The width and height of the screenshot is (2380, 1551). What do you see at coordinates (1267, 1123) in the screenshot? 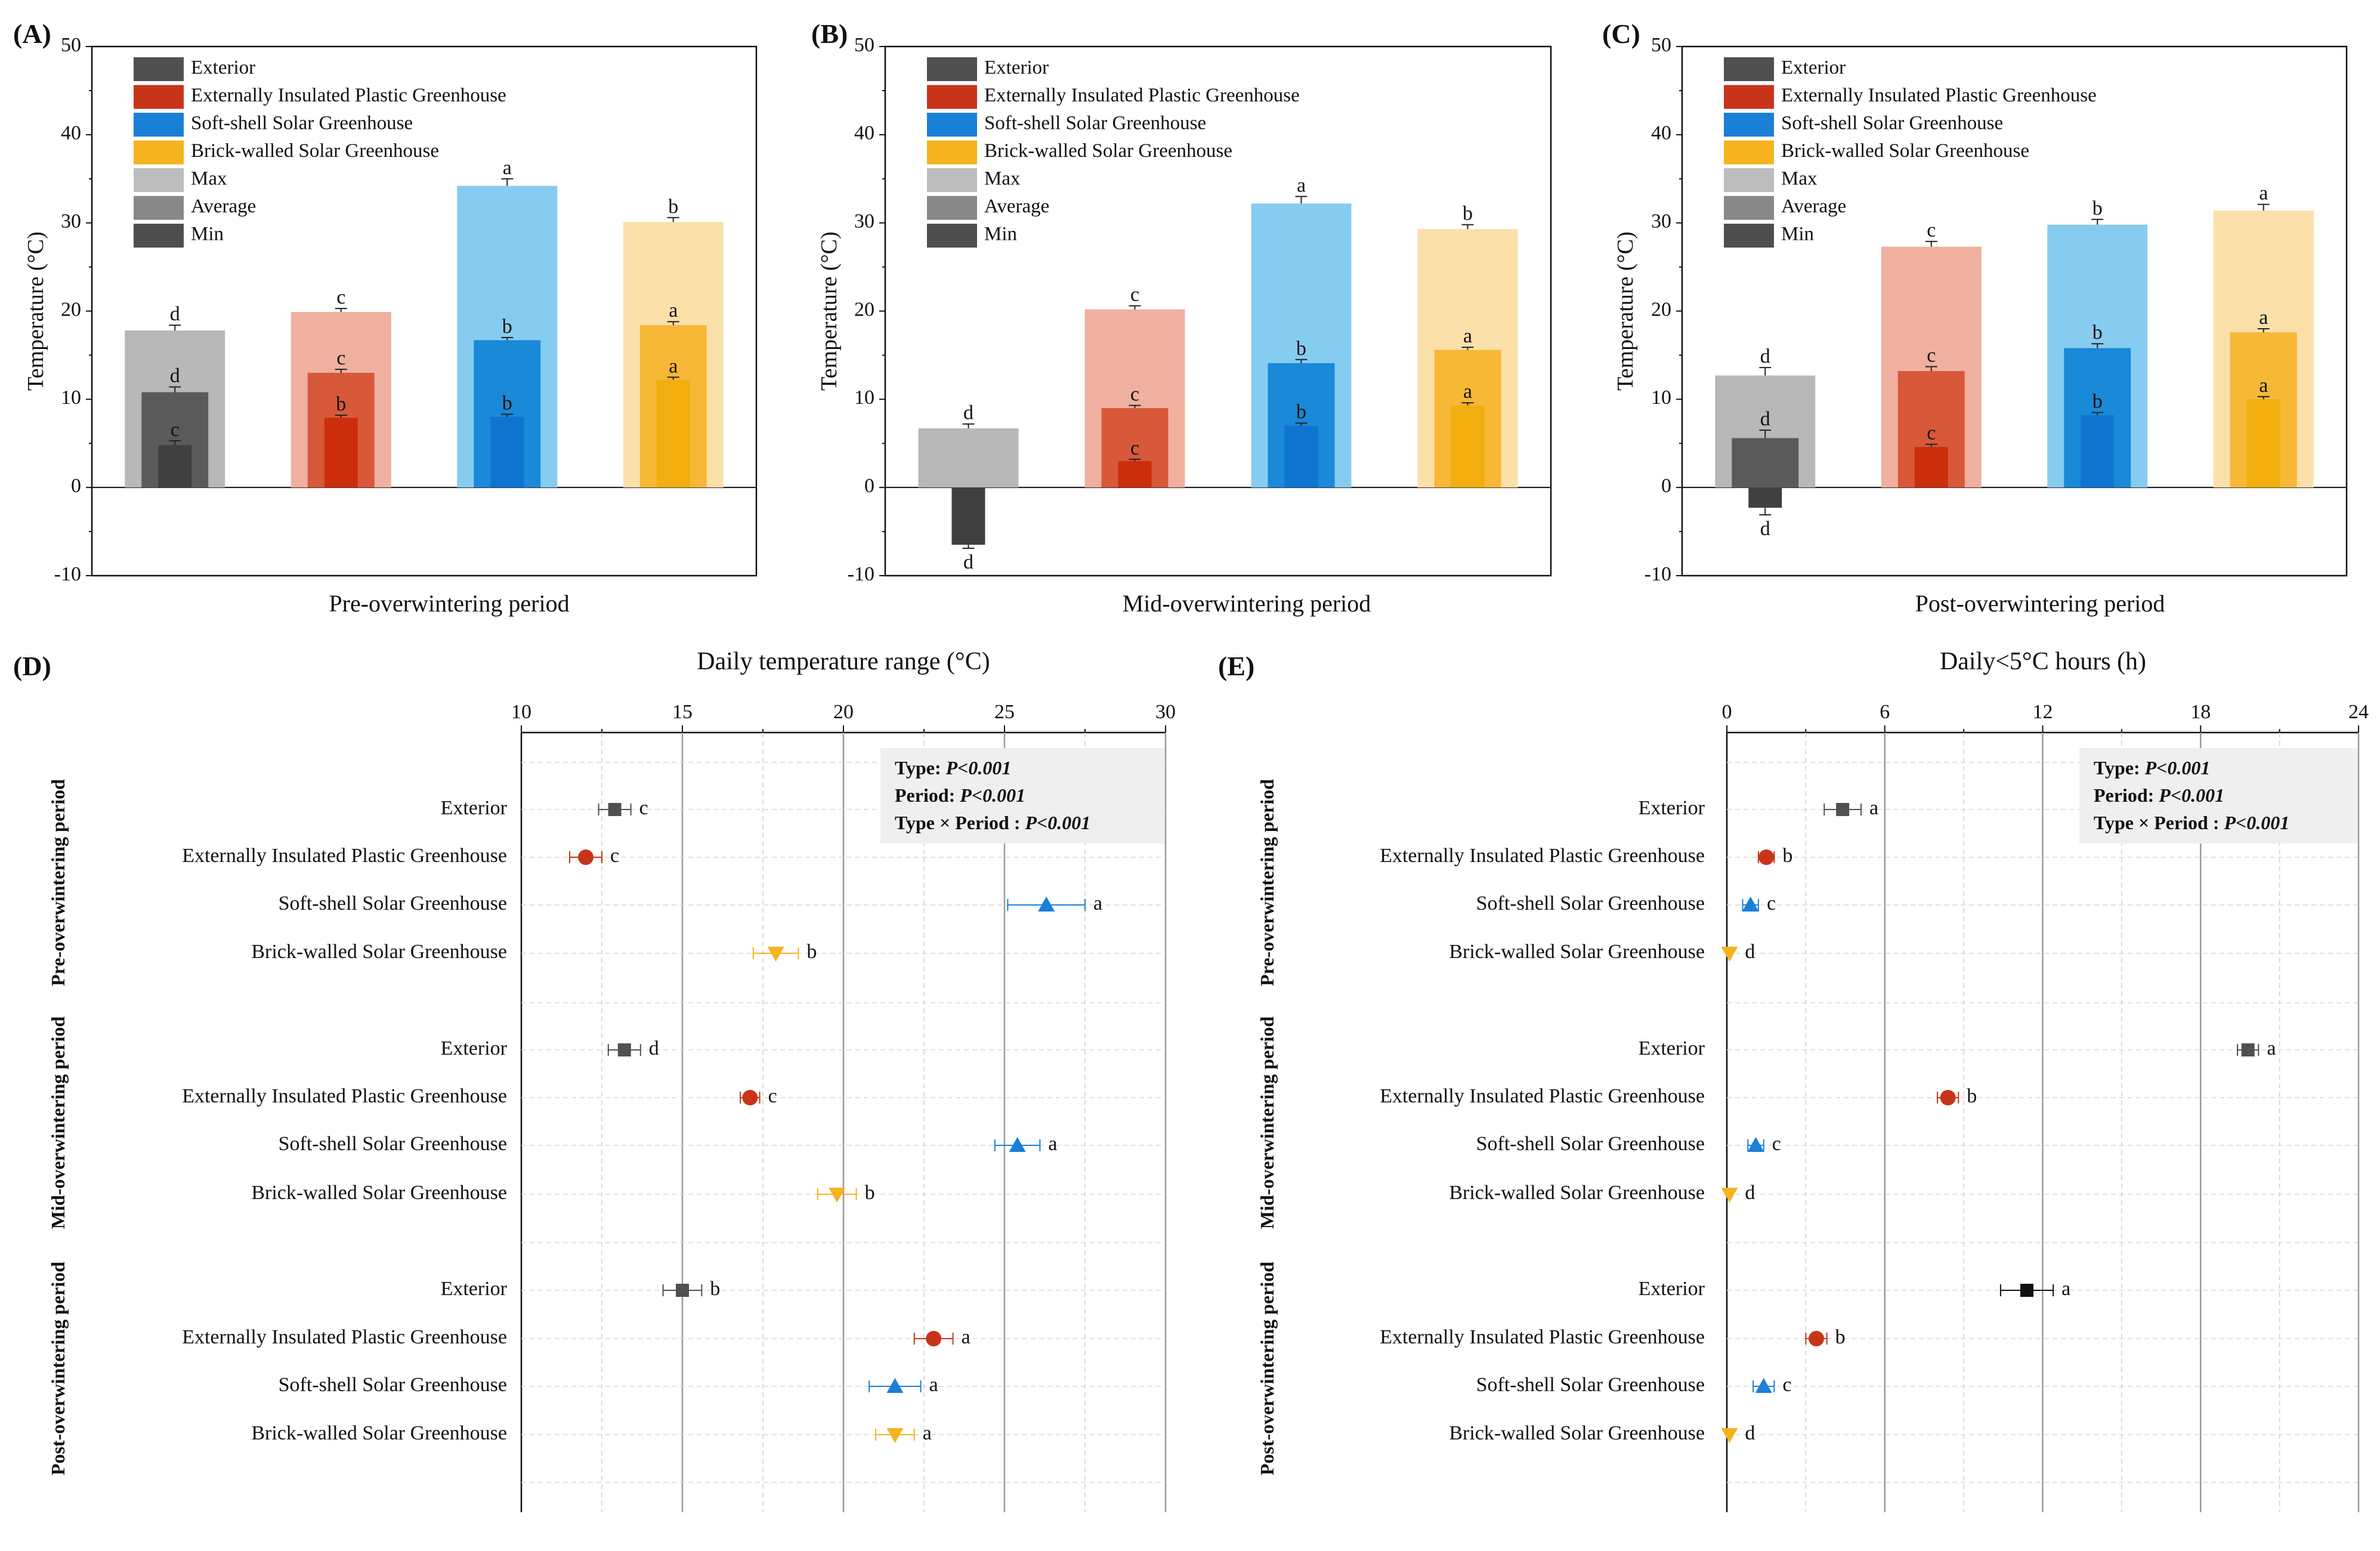
I see `period-label: Mid-overwintering period` at bounding box center [1267, 1123].